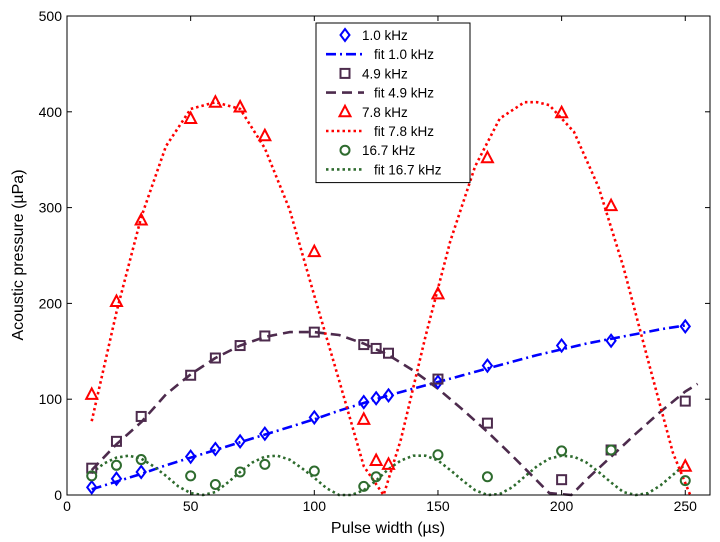 This screenshot has height=542, width=720. What do you see at coordinates (191, 506) in the screenshot?
I see `x-tick-label: 50` at bounding box center [191, 506].